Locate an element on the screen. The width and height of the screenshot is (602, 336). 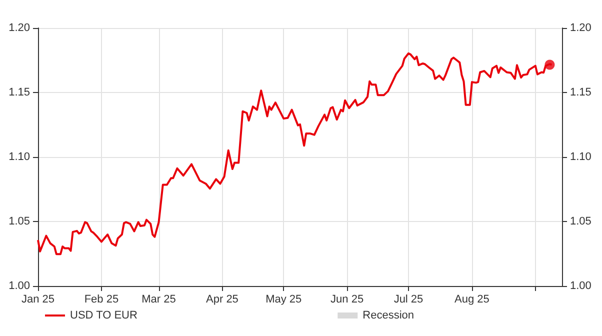
legend-label: Recession is located at coordinates (388, 316).